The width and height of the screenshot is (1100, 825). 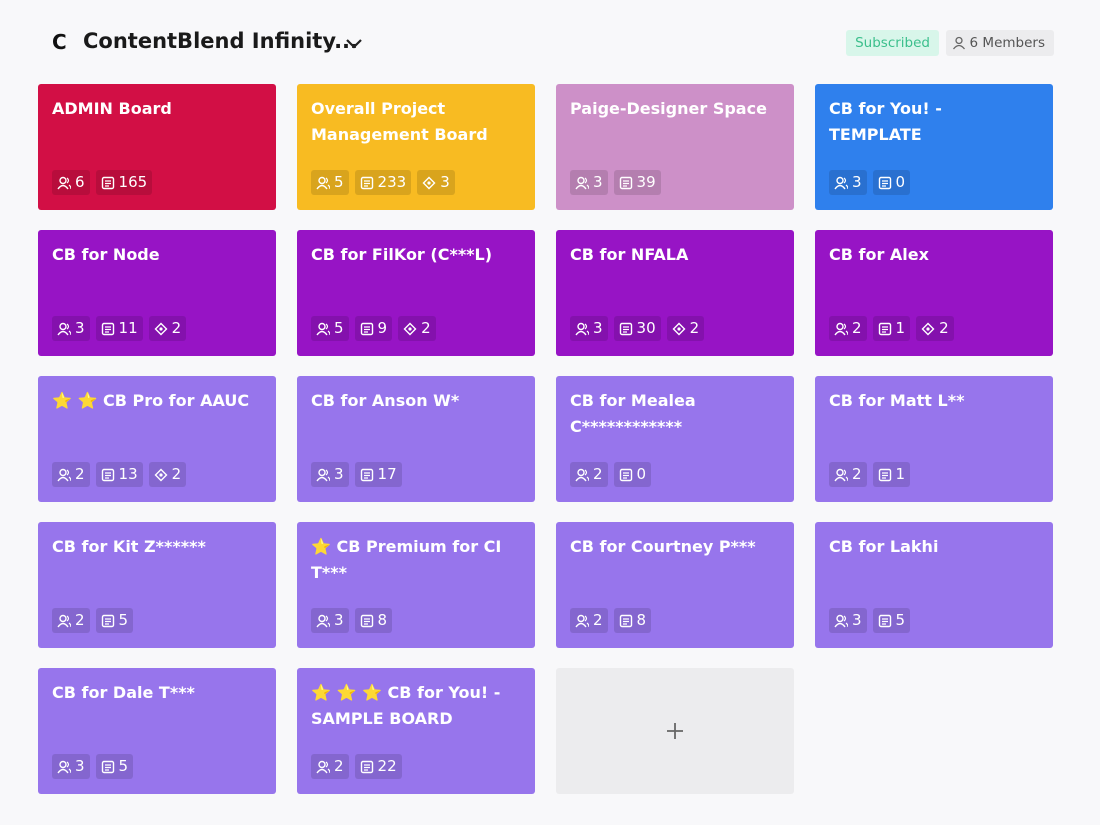 I want to click on views-stat: 3, so click(x=436, y=182).